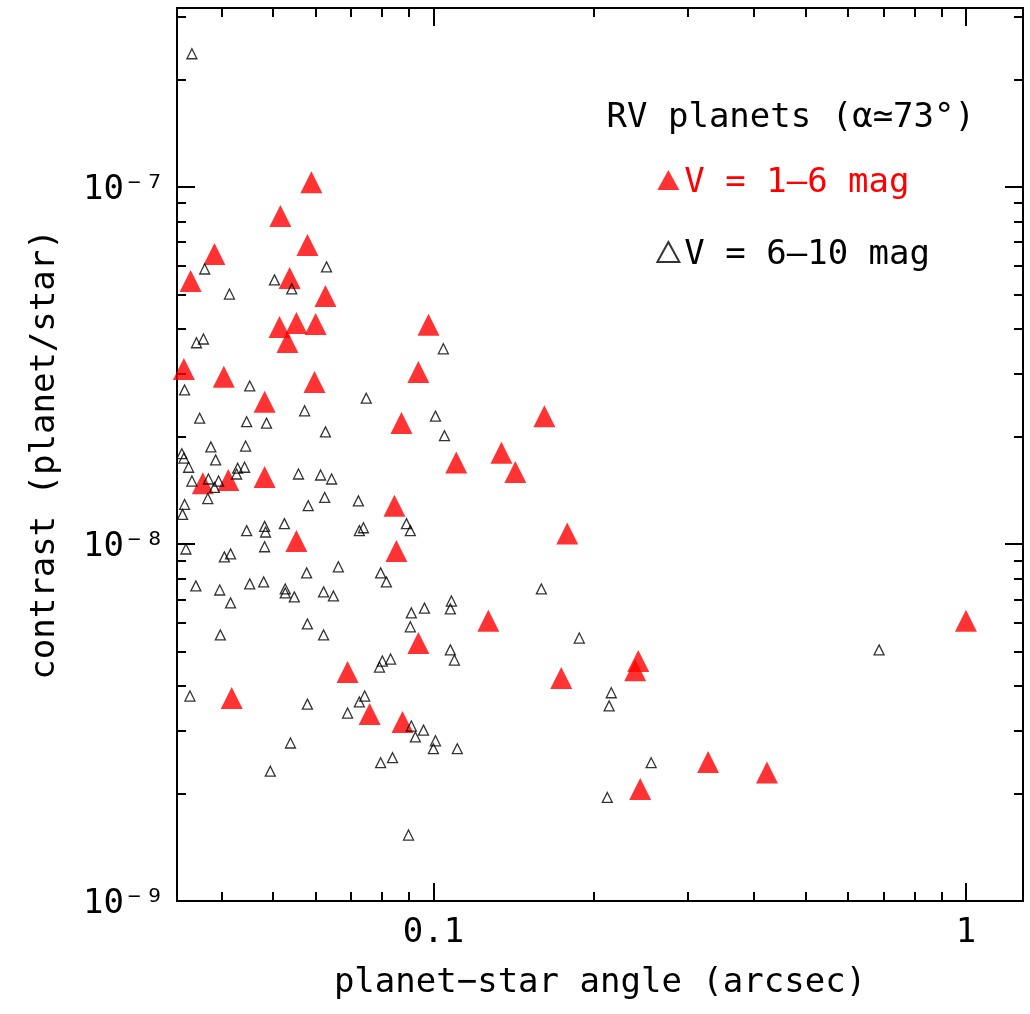  What do you see at coordinates (124, 901) in the screenshot?
I see `y-tick-label: 10⁻⁹` at bounding box center [124, 901].